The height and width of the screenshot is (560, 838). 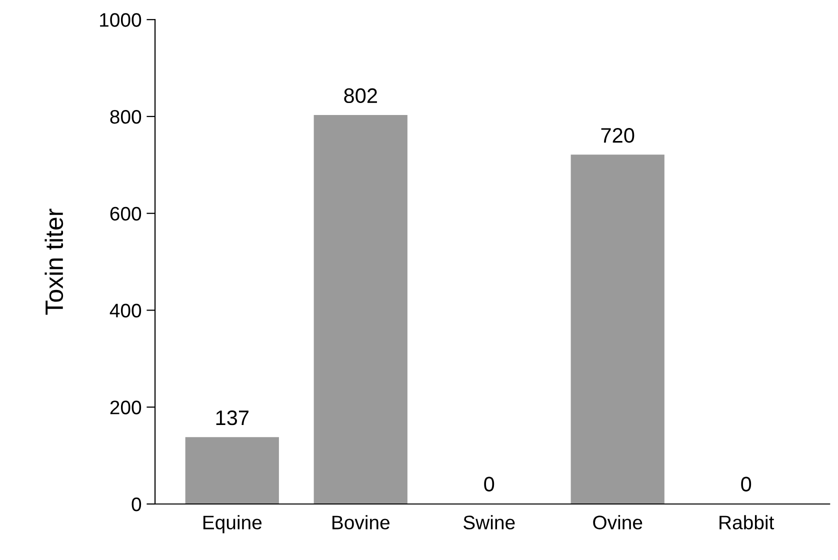 I want to click on data-label: 720, so click(x=617, y=135).